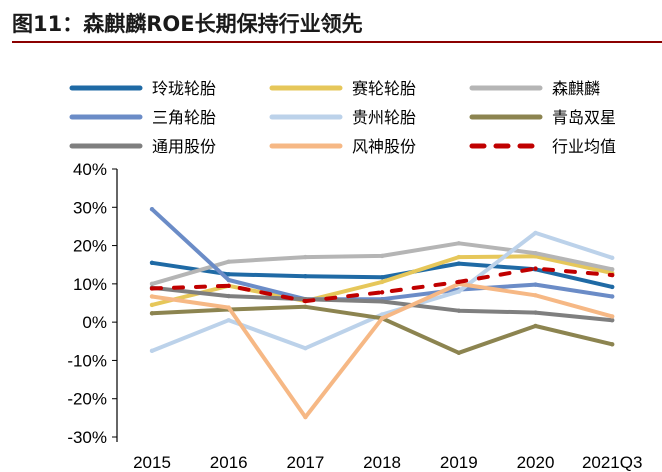 Image resolution: width=662 pixels, height=472 pixels. Describe the element at coordinates (94, 322) in the screenshot. I see `y-tick-label: 0%` at that location.